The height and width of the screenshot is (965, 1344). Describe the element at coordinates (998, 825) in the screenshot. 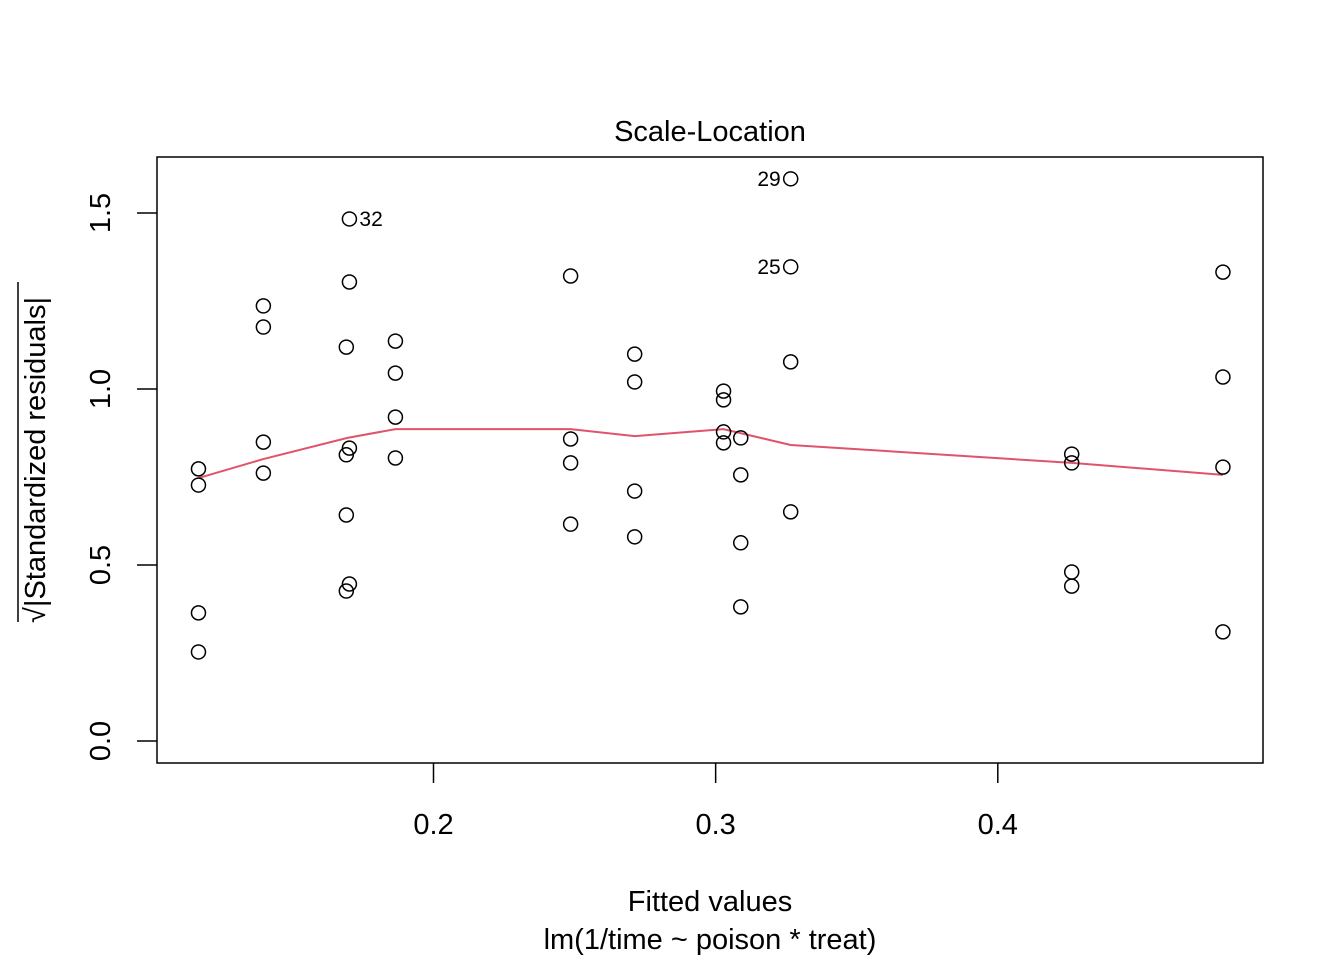

I see `x-tick-label: 0.4` at that location.